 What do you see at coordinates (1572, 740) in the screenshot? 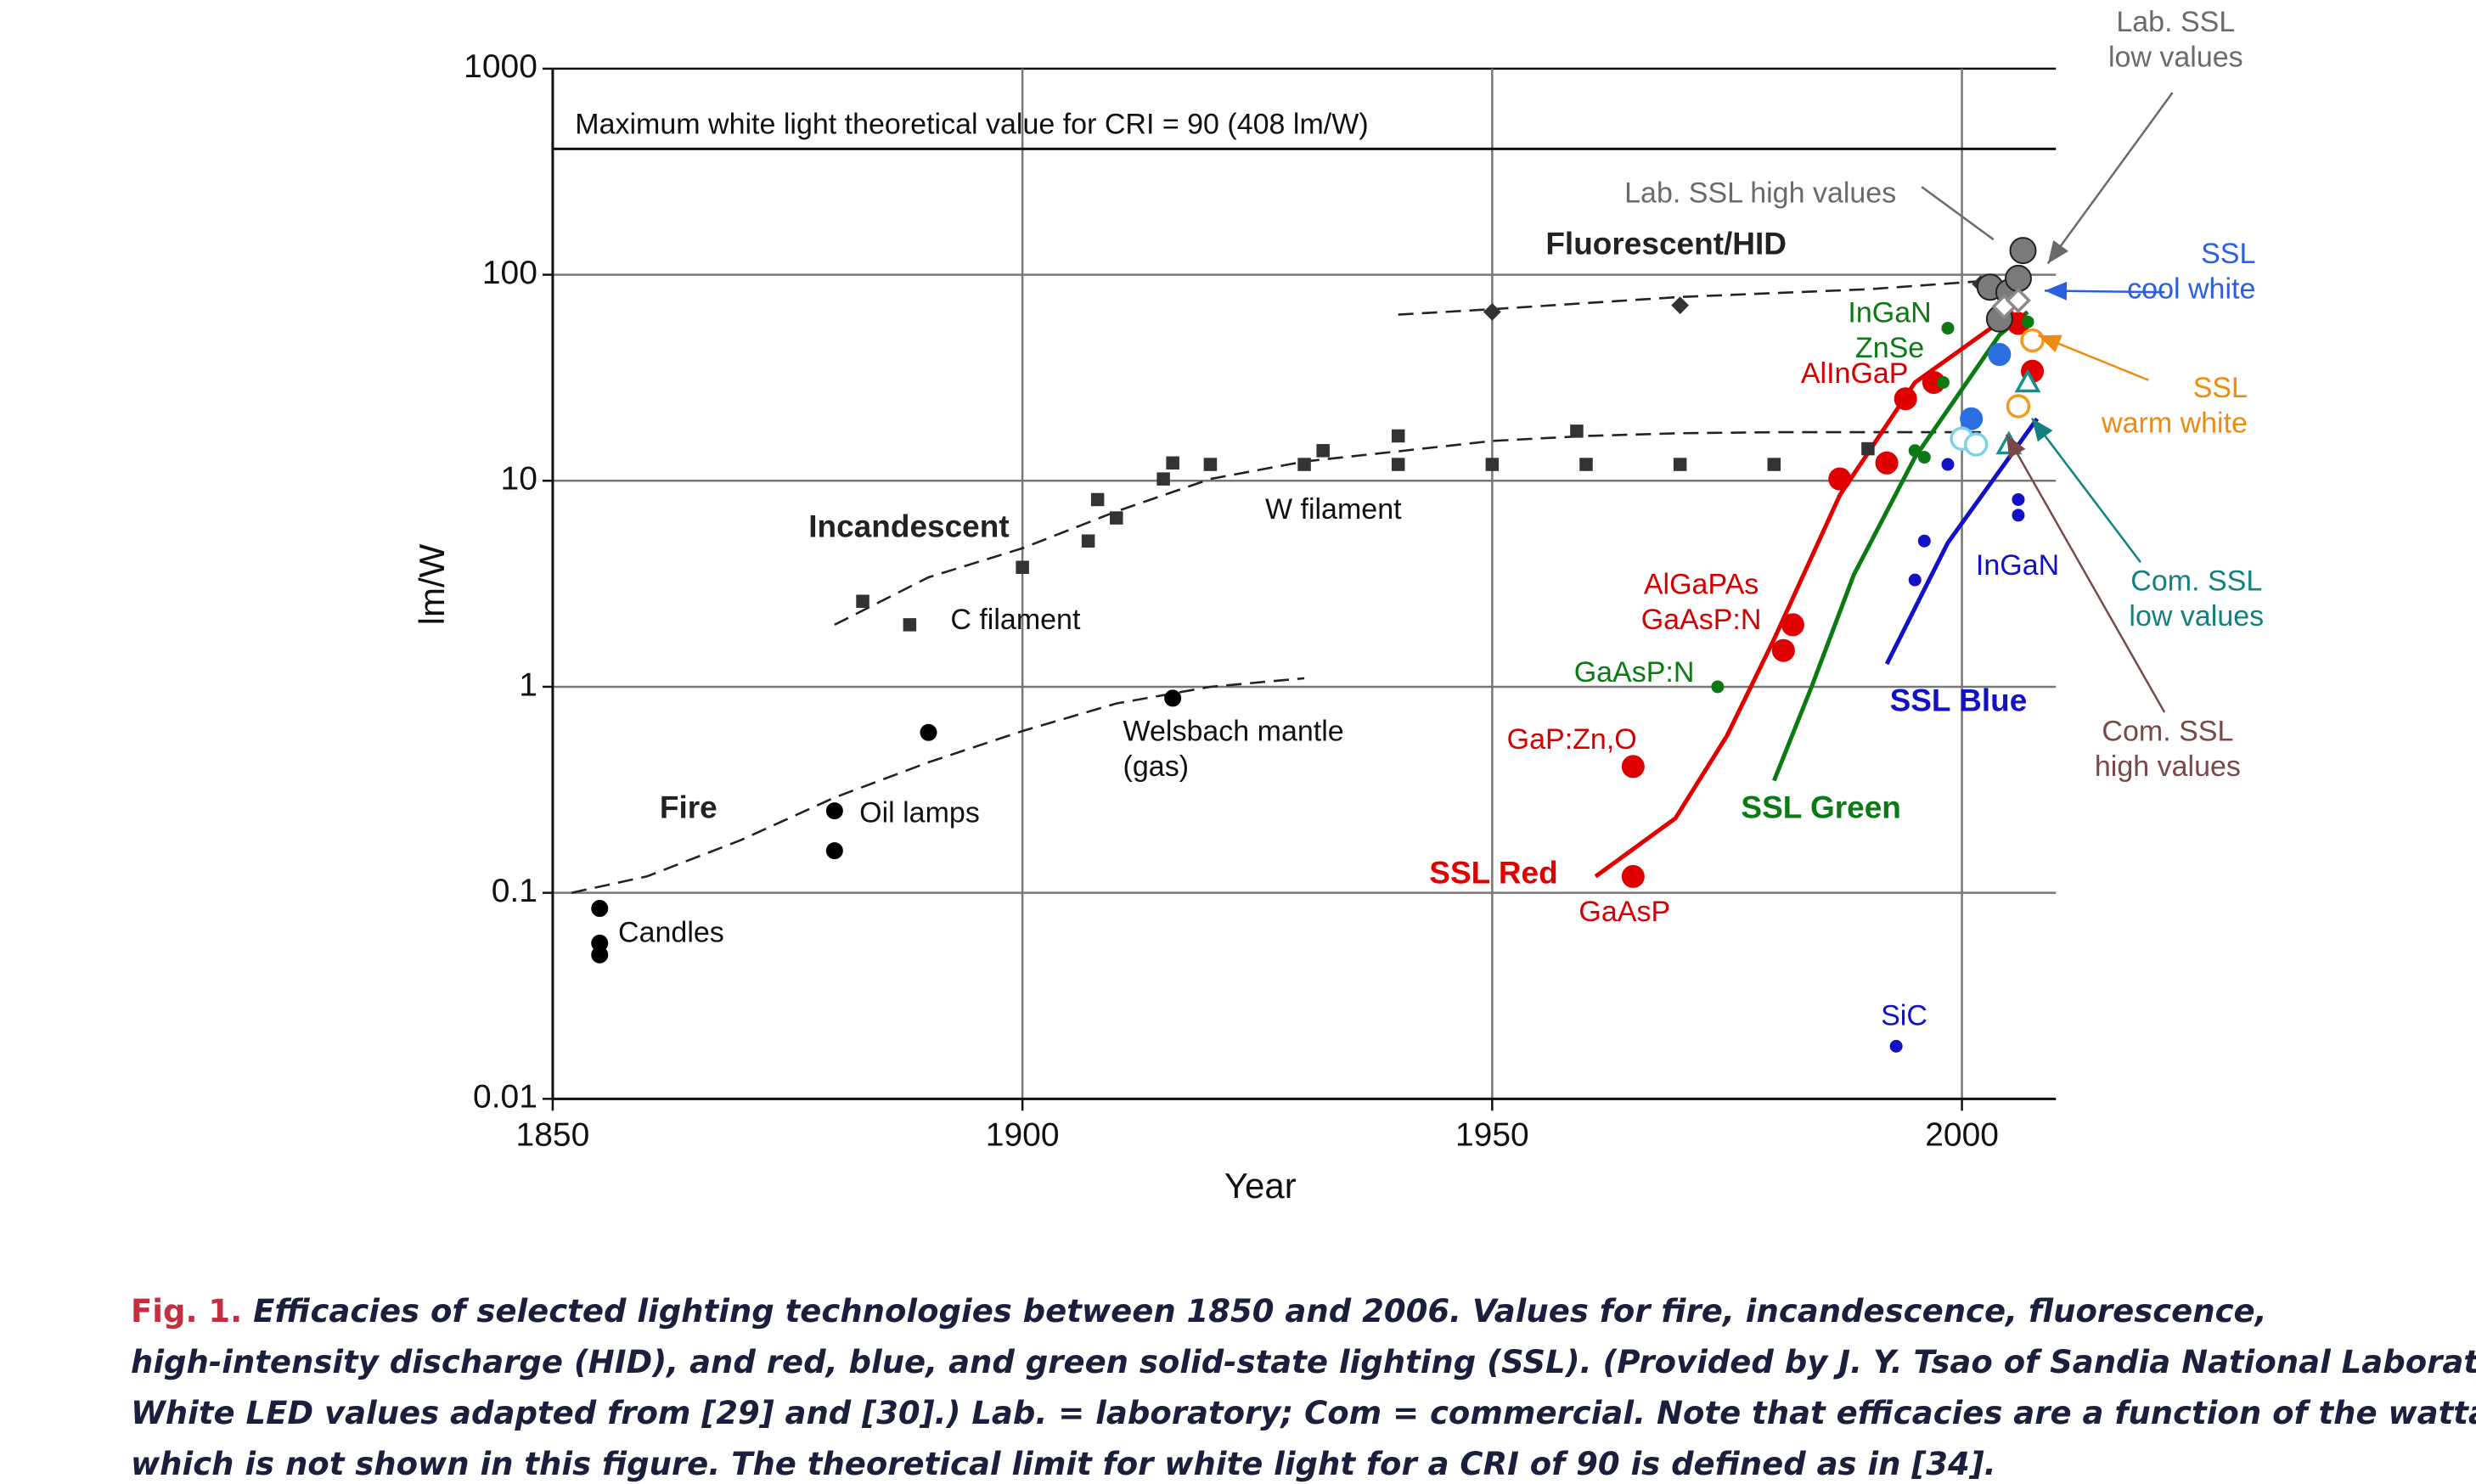
I see `annotation: GaP:Zn,O` at bounding box center [1572, 740].